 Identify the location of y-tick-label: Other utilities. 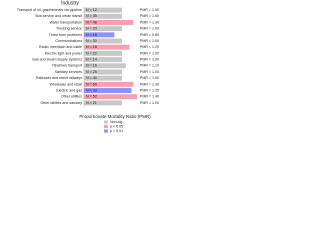
(71, 97).